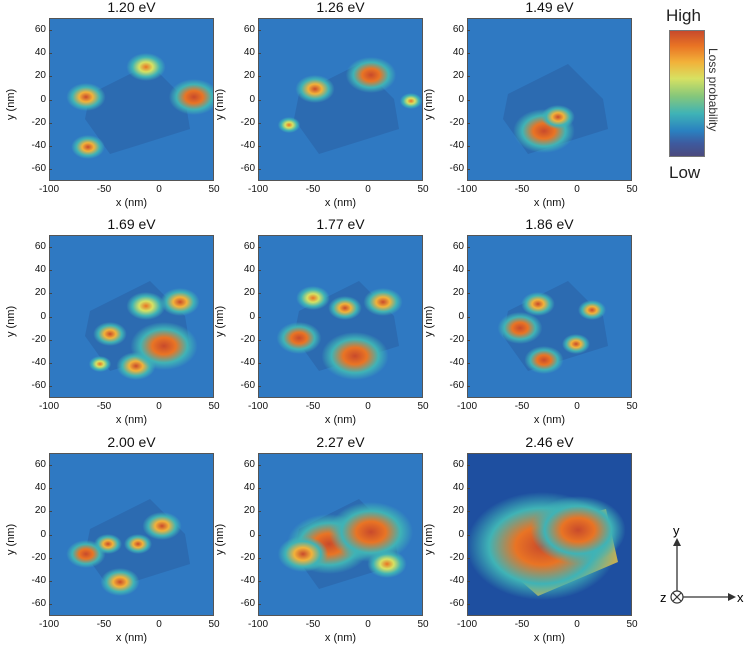  What do you see at coordinates (340, 7) in the screenshot?
I see `panel-title: 1.26 eV` at bounding box center [340, 7].